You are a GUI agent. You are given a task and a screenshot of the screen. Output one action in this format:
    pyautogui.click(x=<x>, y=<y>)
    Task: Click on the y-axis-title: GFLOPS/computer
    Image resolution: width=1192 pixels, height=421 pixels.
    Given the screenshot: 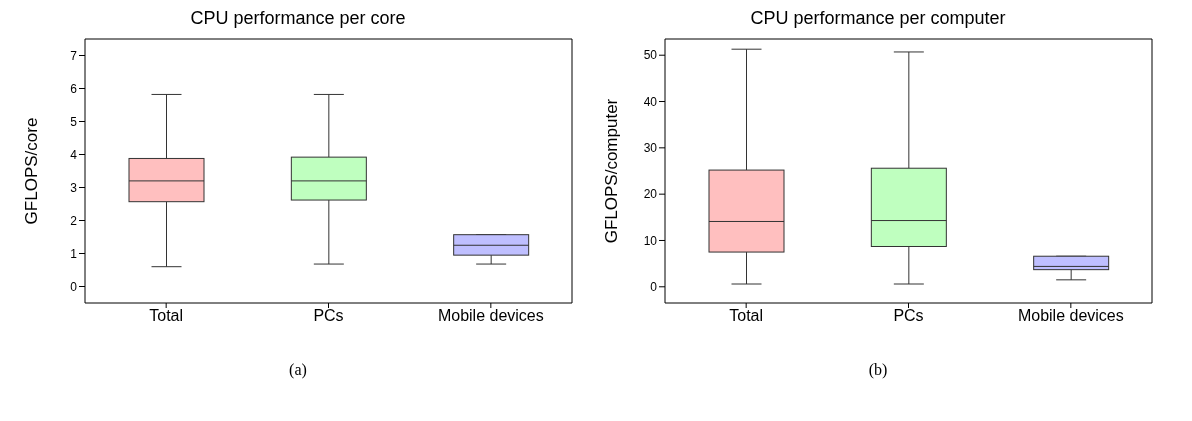 What is the action you would take?
    pyautogui.click(x=612, y=171)
    